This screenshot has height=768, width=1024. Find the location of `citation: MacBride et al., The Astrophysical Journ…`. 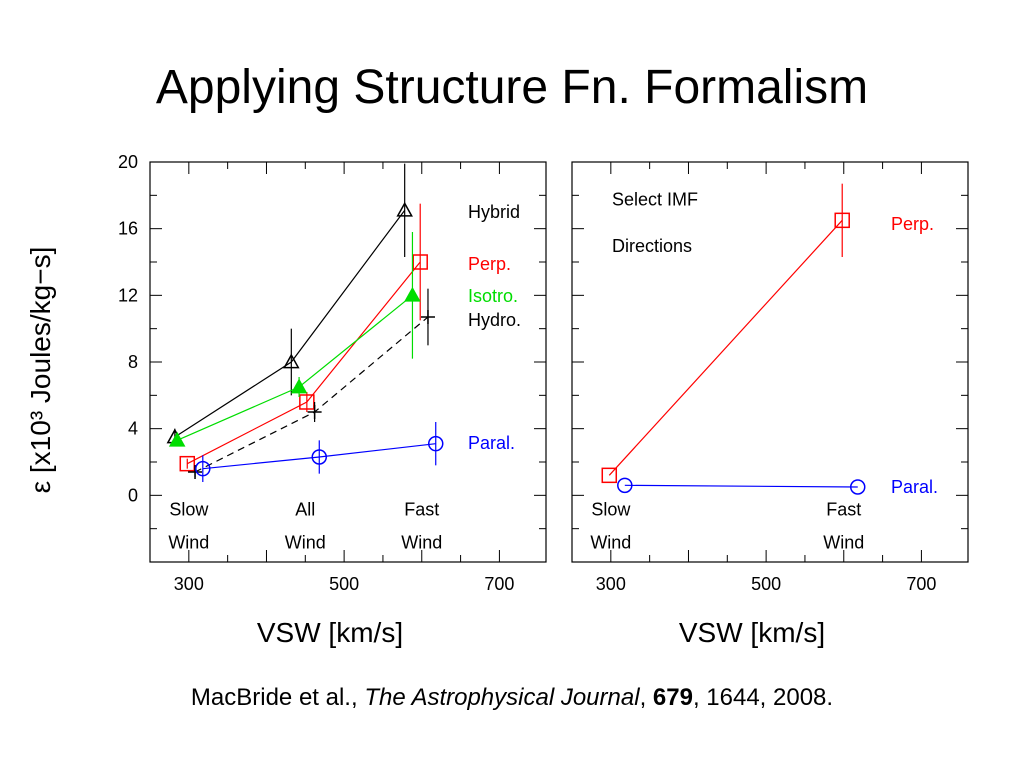

citation: MacBride et al., The Astrophysical Journ… is located at coordinates (512, 697).